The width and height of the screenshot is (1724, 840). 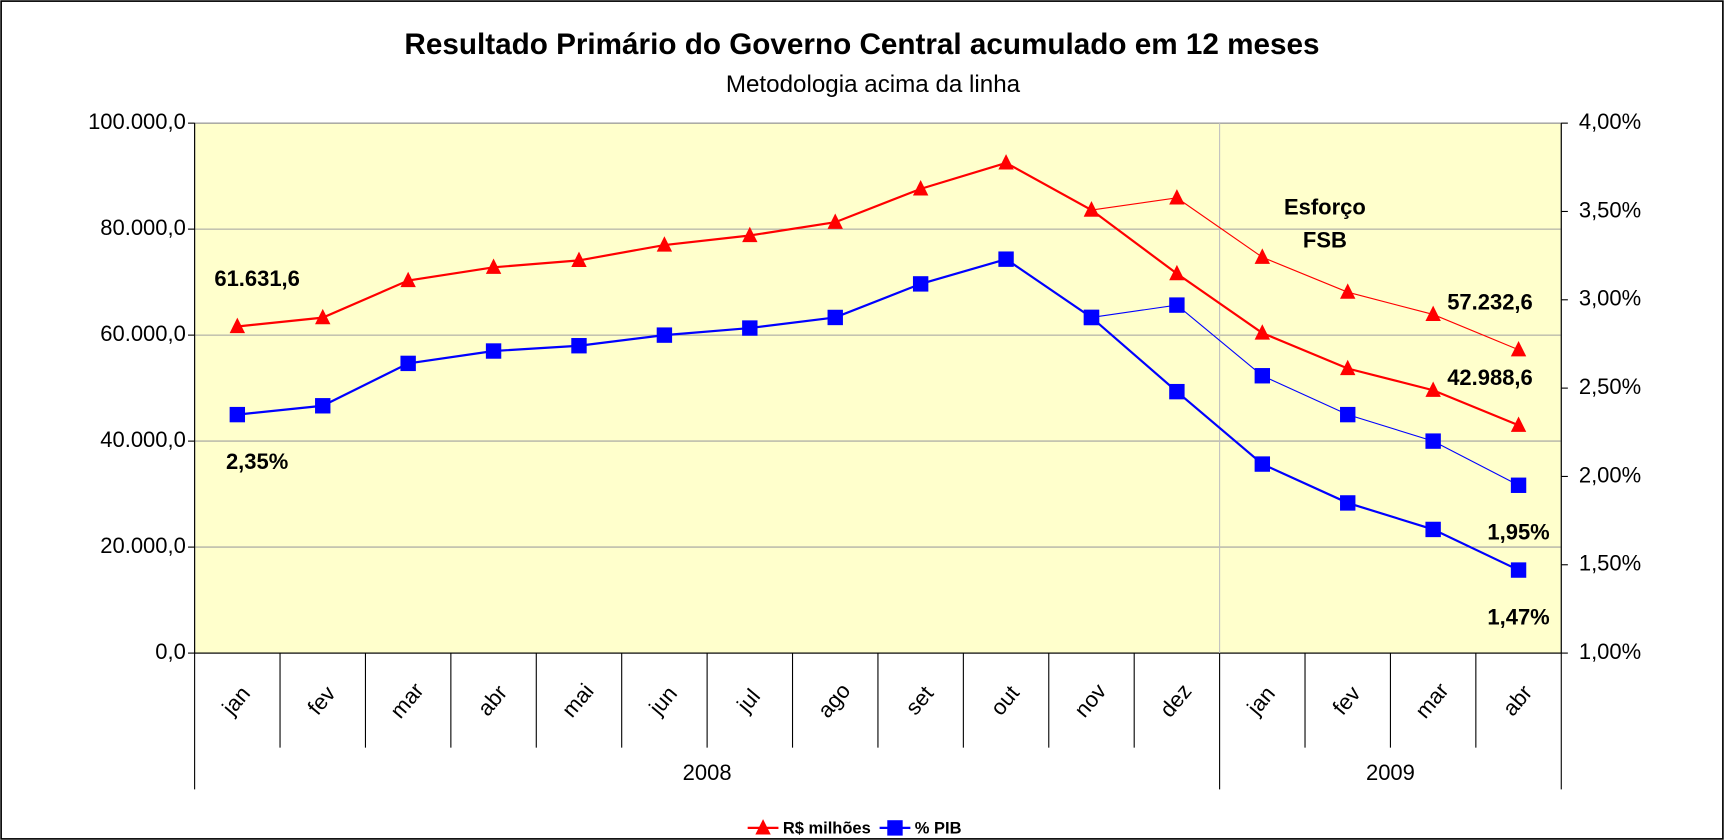 I want to click on y-tick-label: 80.000,0, so click(x=143, y=227).